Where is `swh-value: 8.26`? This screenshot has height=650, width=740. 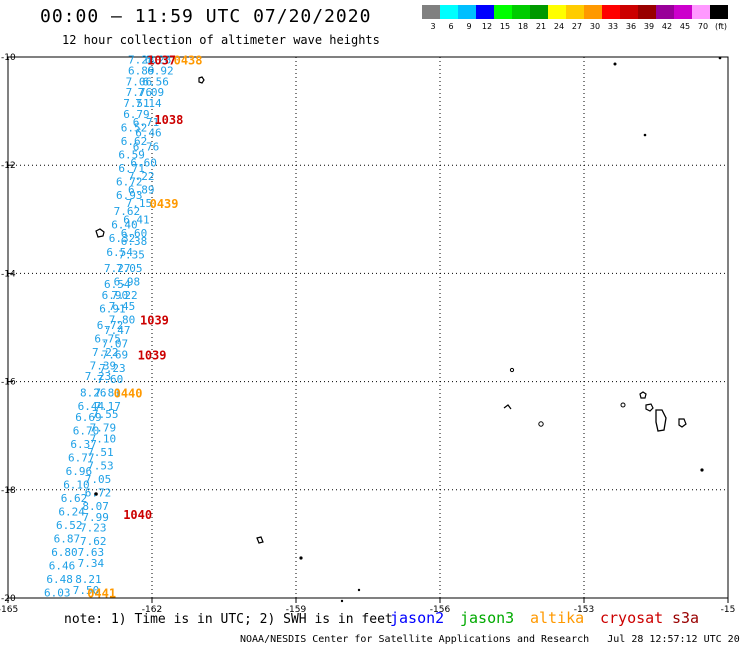
swh-value: 8.26 is located at coordinates (93, 392).